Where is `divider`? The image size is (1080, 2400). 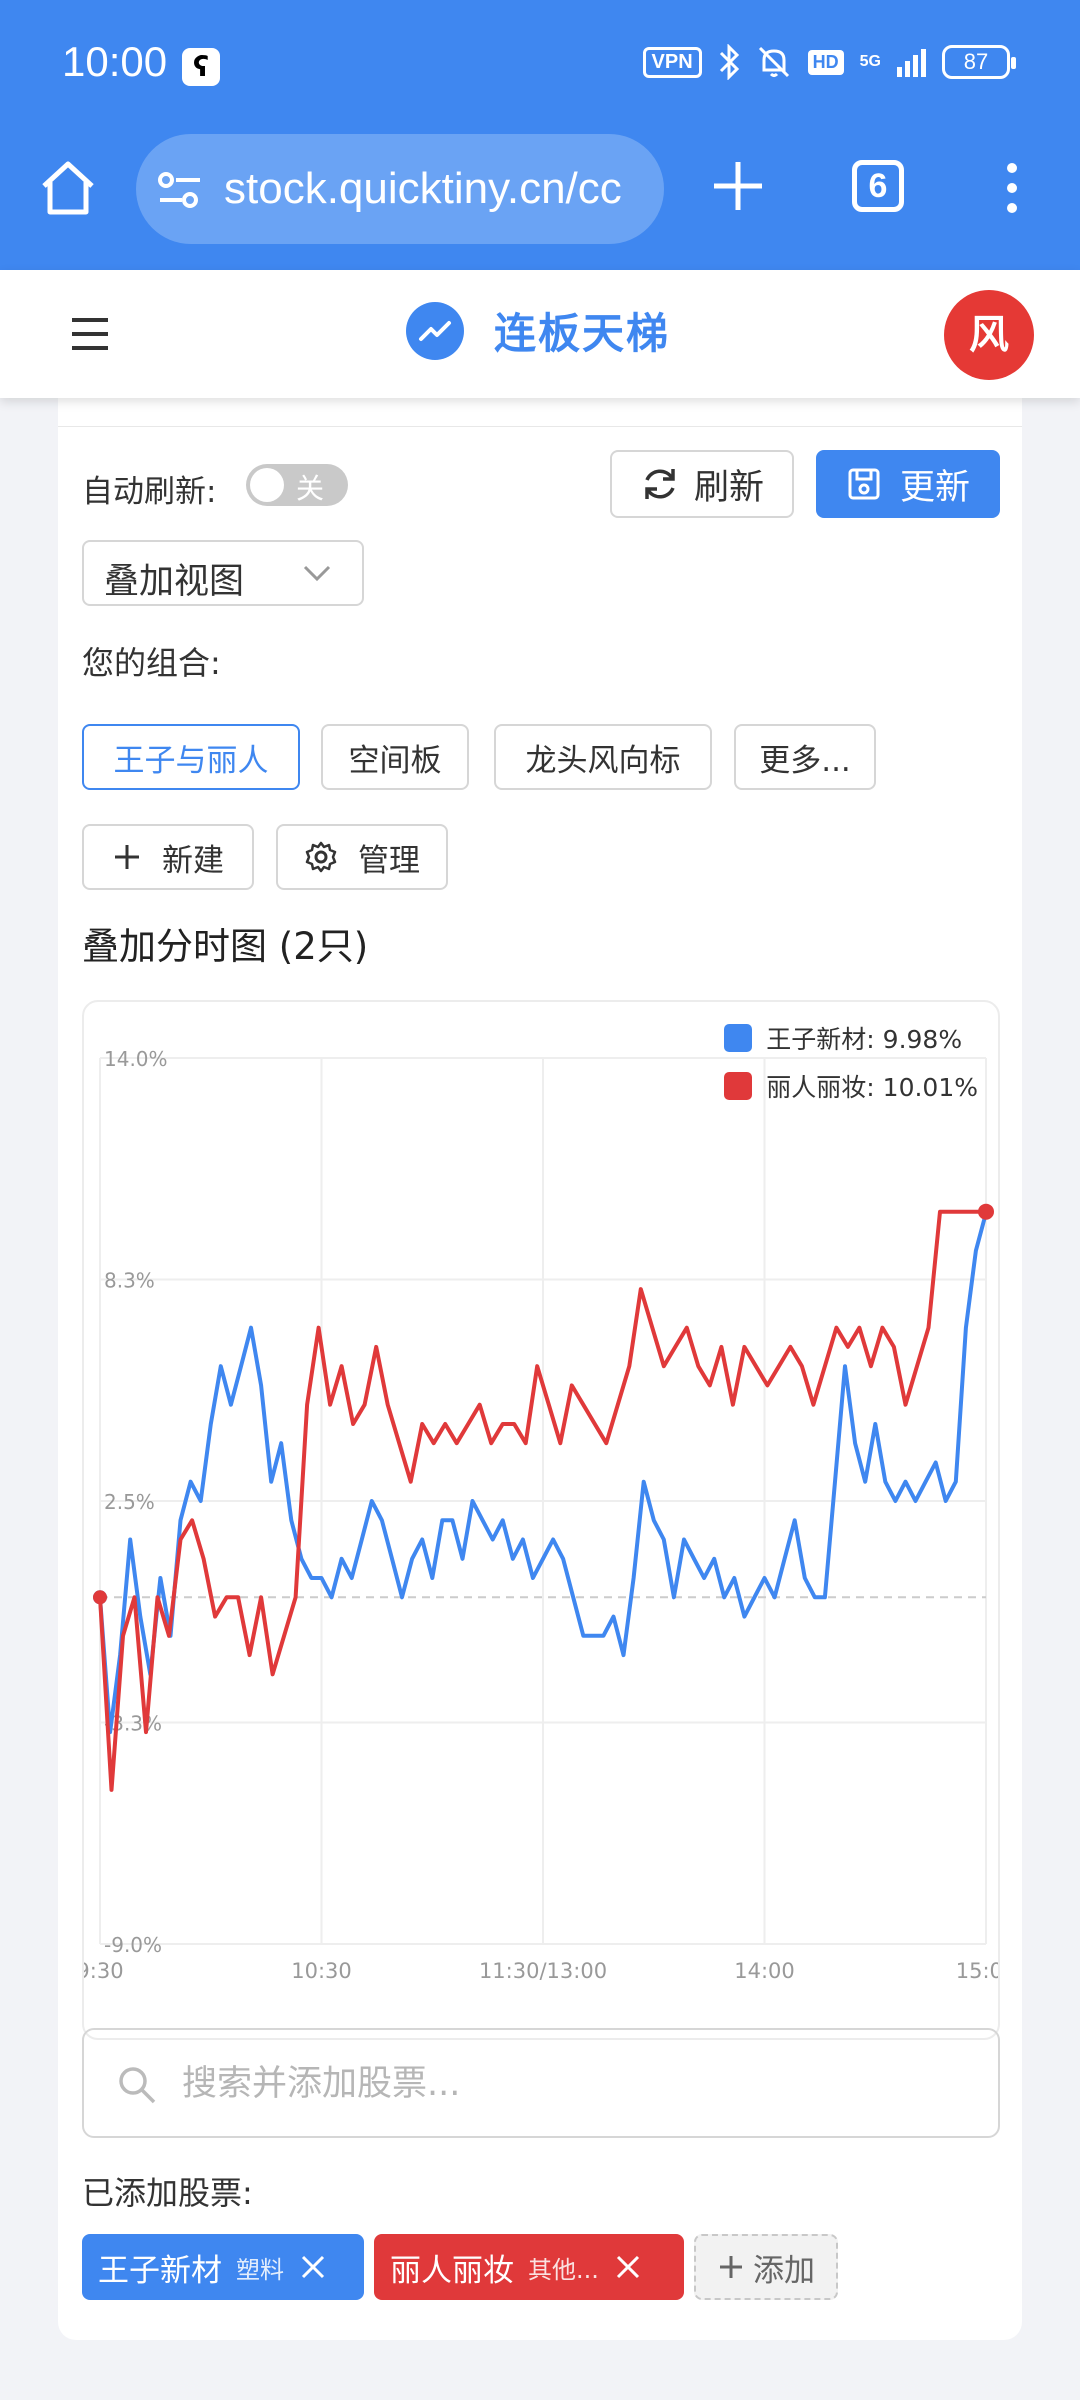
divider is located at coordinates (540, 426).